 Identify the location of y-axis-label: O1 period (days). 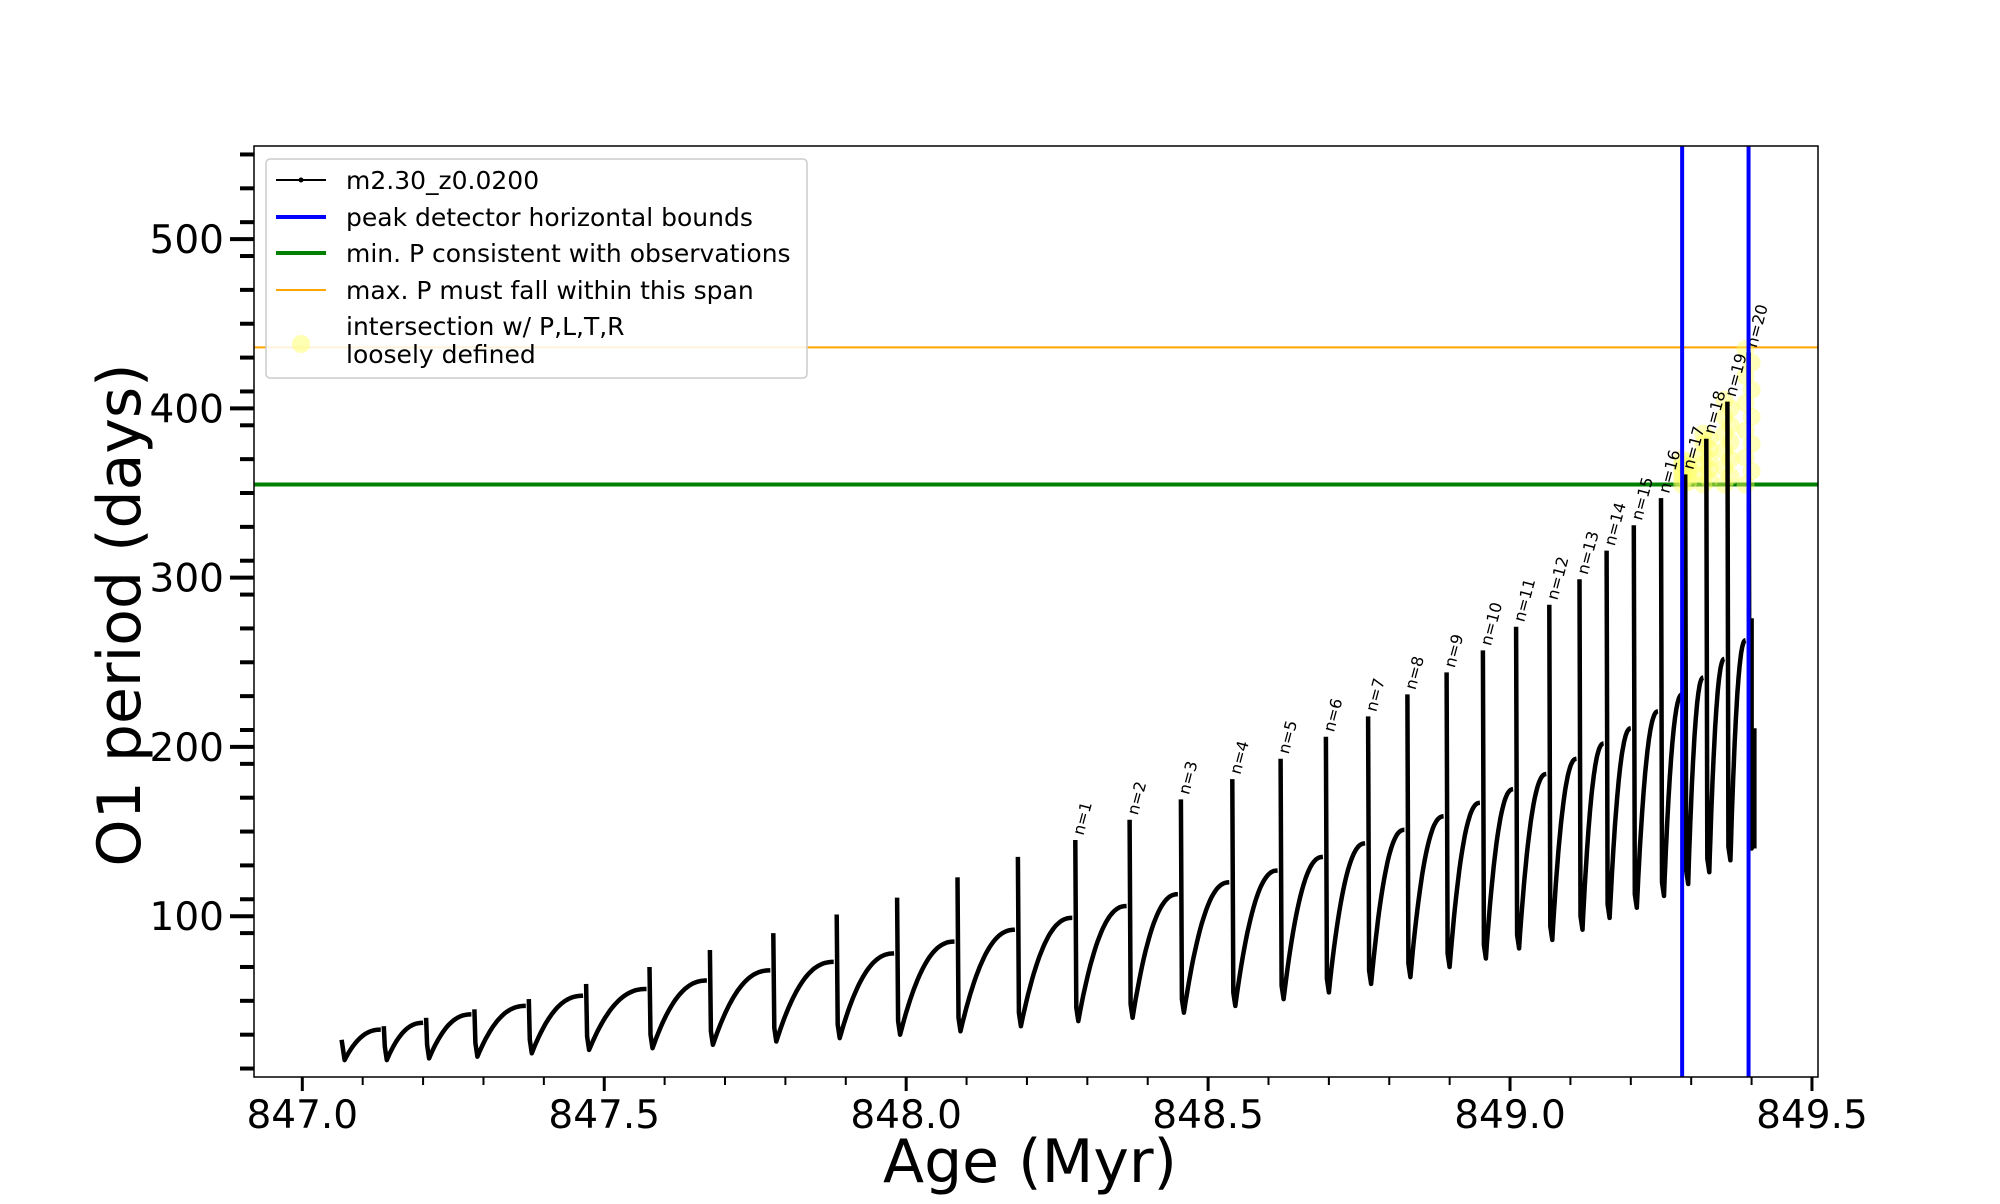
(120, 614).